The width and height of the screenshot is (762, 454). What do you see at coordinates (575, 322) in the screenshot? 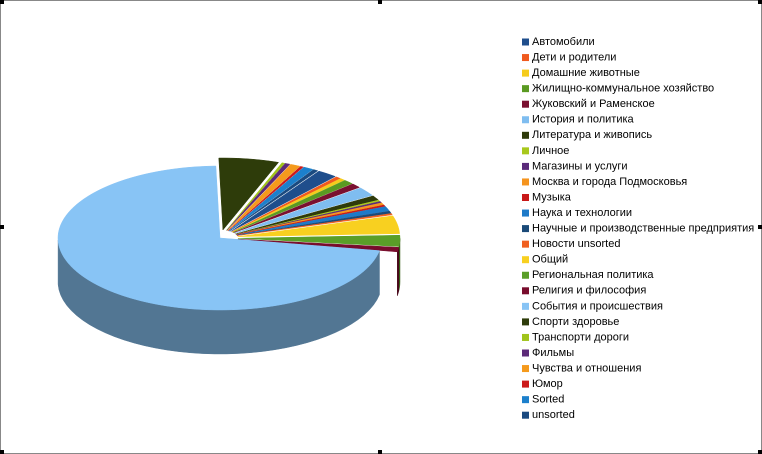
I see `legend-label: Спорти здоровье` at bounding box center [575, 322].